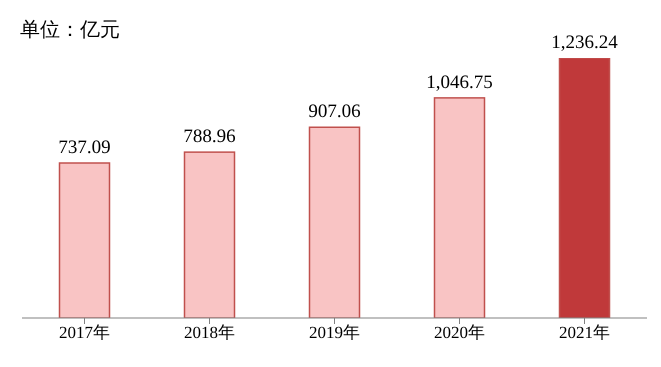 This screenshot has height=367, width=661. Describe the element at coordinates (584, 42) in the screenshot. I see `data-label: 1,236.24` at that location.